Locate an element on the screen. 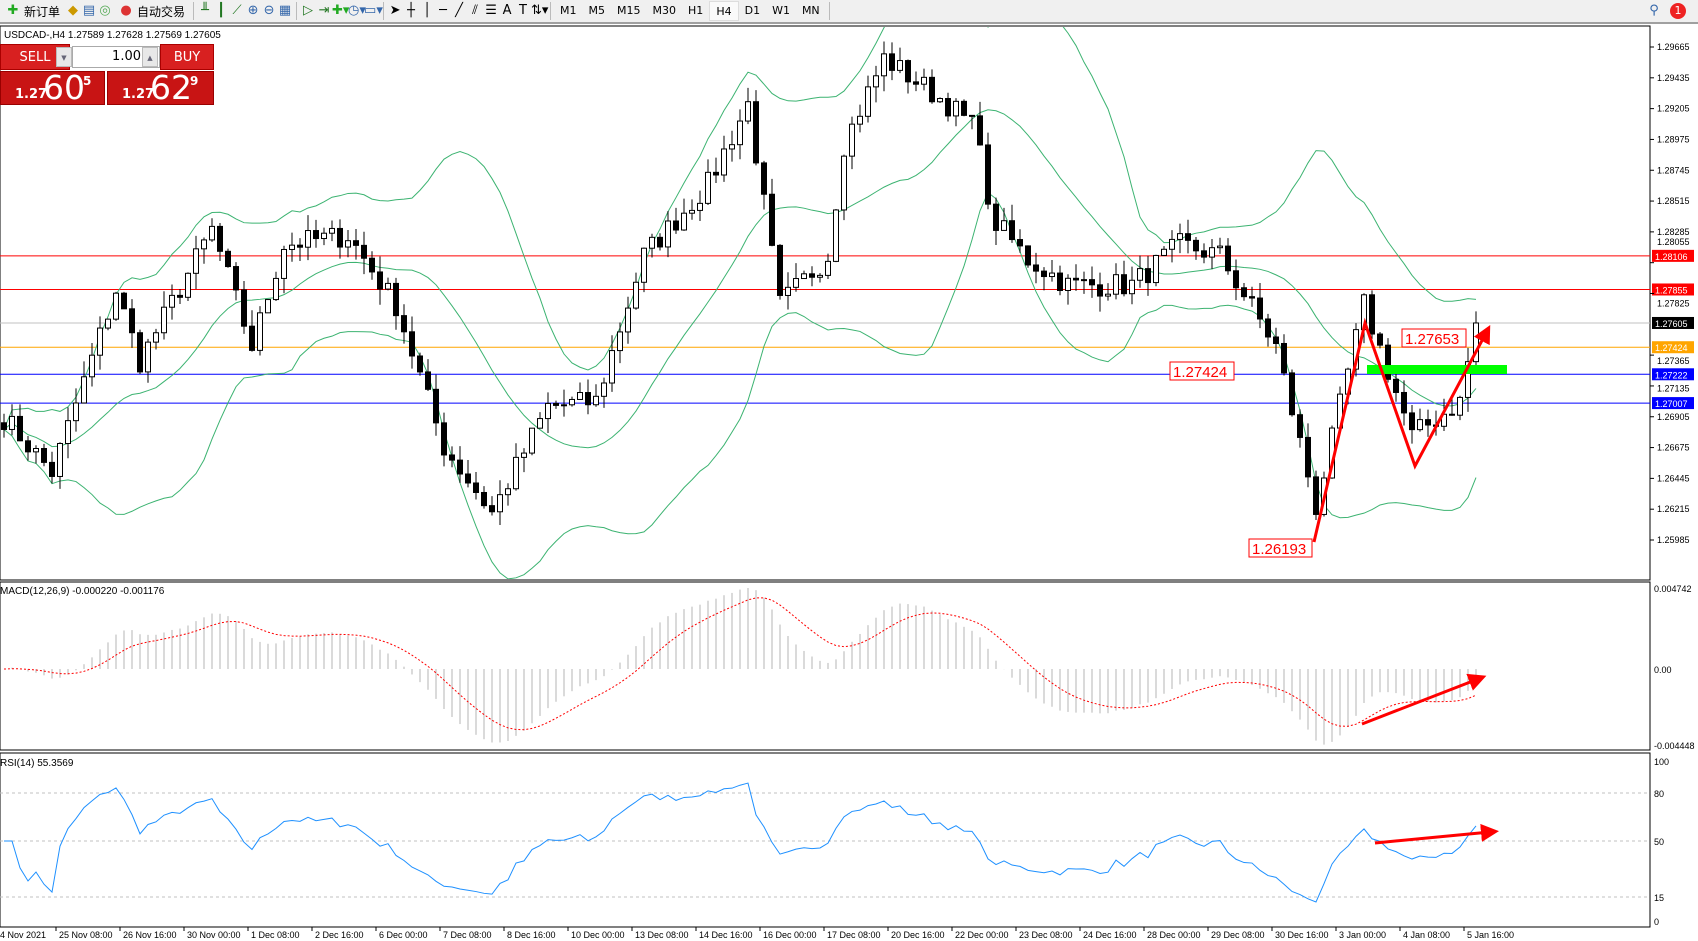 This screenshot has width=1698, height=941. green-zone-marker is located at coordinates (1437, 369).